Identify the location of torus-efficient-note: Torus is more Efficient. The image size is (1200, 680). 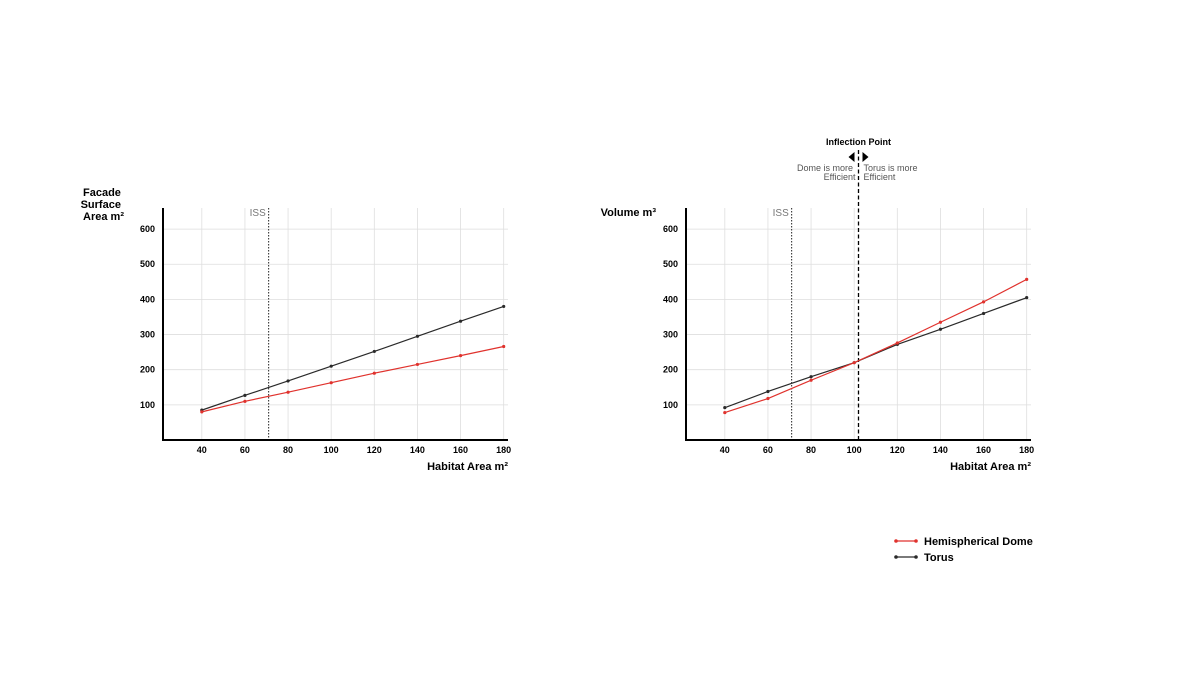
(892, 172).